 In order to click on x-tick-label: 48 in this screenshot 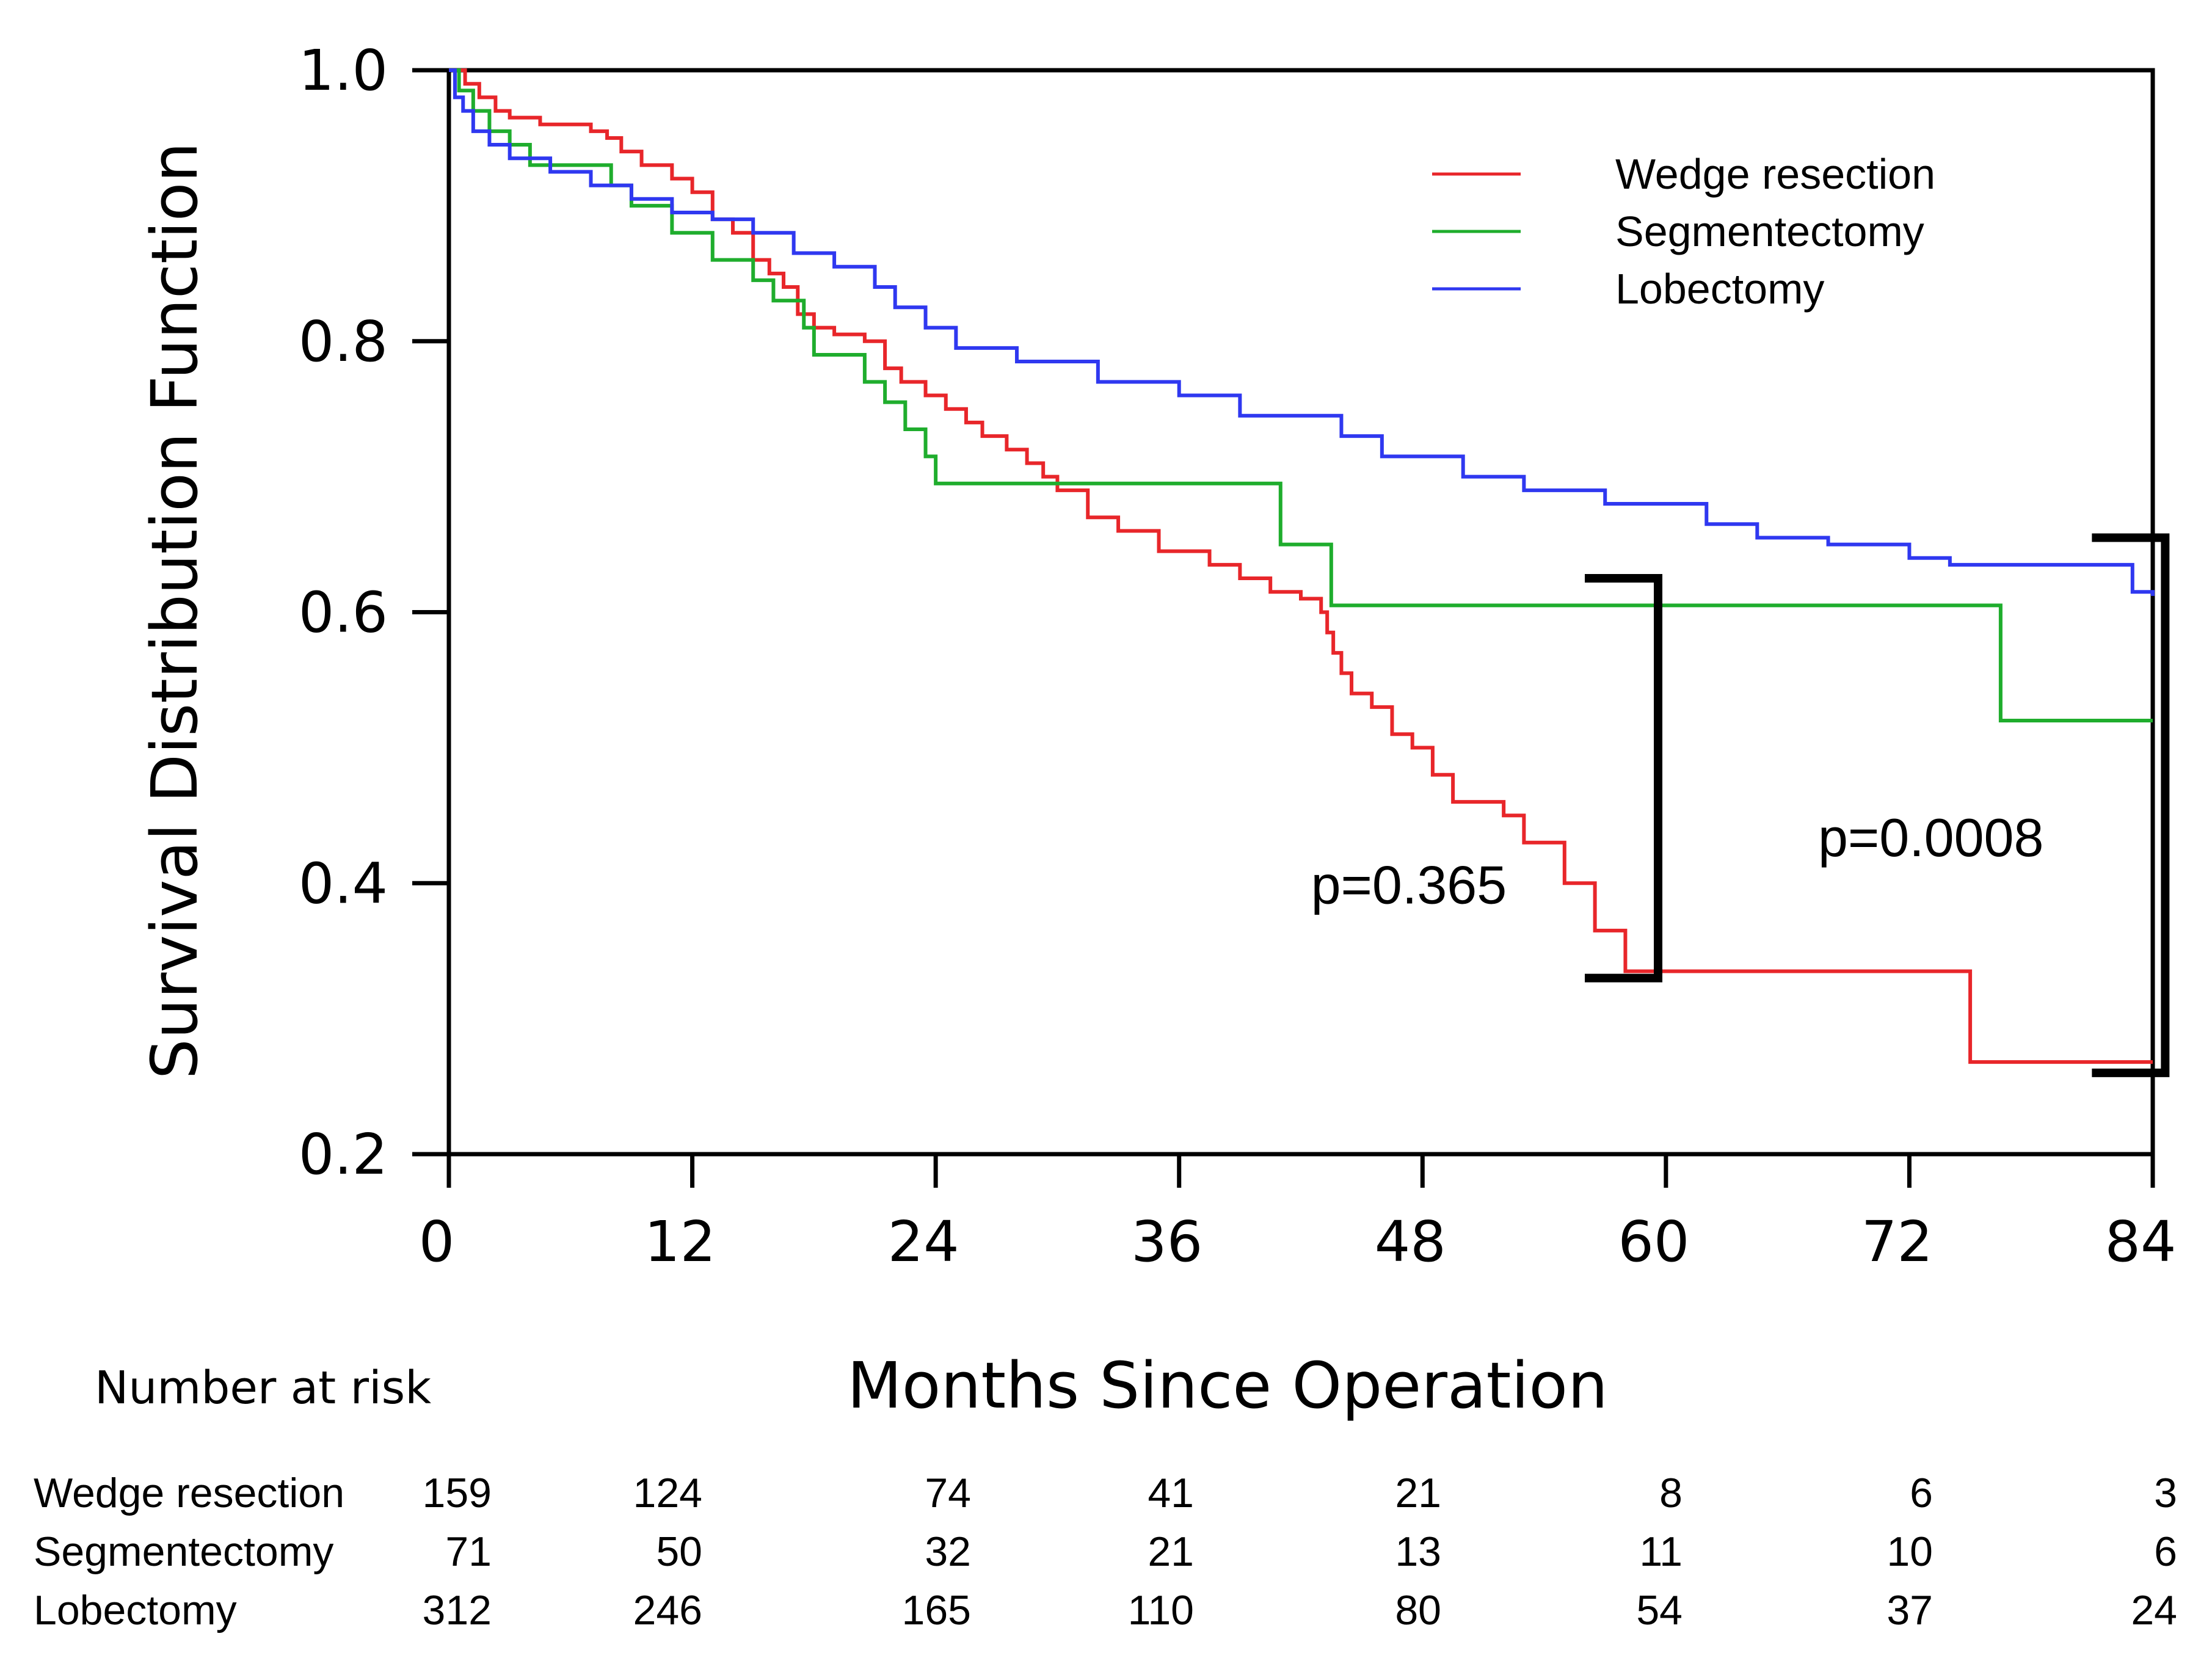, I will do `click(1410, 1241)`.